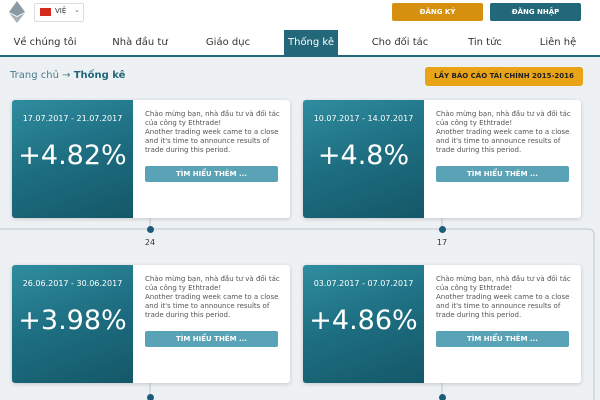 The height and width of the screenshot is (400, 600). Describe the element at coordinates (72, 118) in the screenshot. I see `card-dates: 17.07.2017 - 21.07.2017` at that location.